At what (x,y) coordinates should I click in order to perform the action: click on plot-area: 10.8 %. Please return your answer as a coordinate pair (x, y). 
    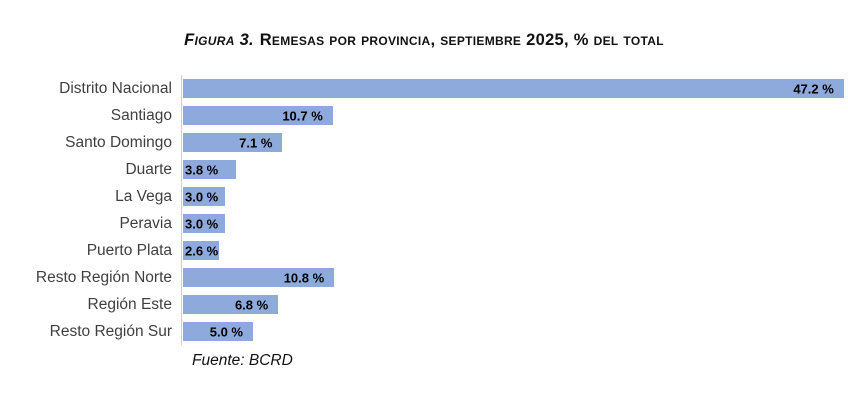
    Looking at the image, I should click on (514, 277).